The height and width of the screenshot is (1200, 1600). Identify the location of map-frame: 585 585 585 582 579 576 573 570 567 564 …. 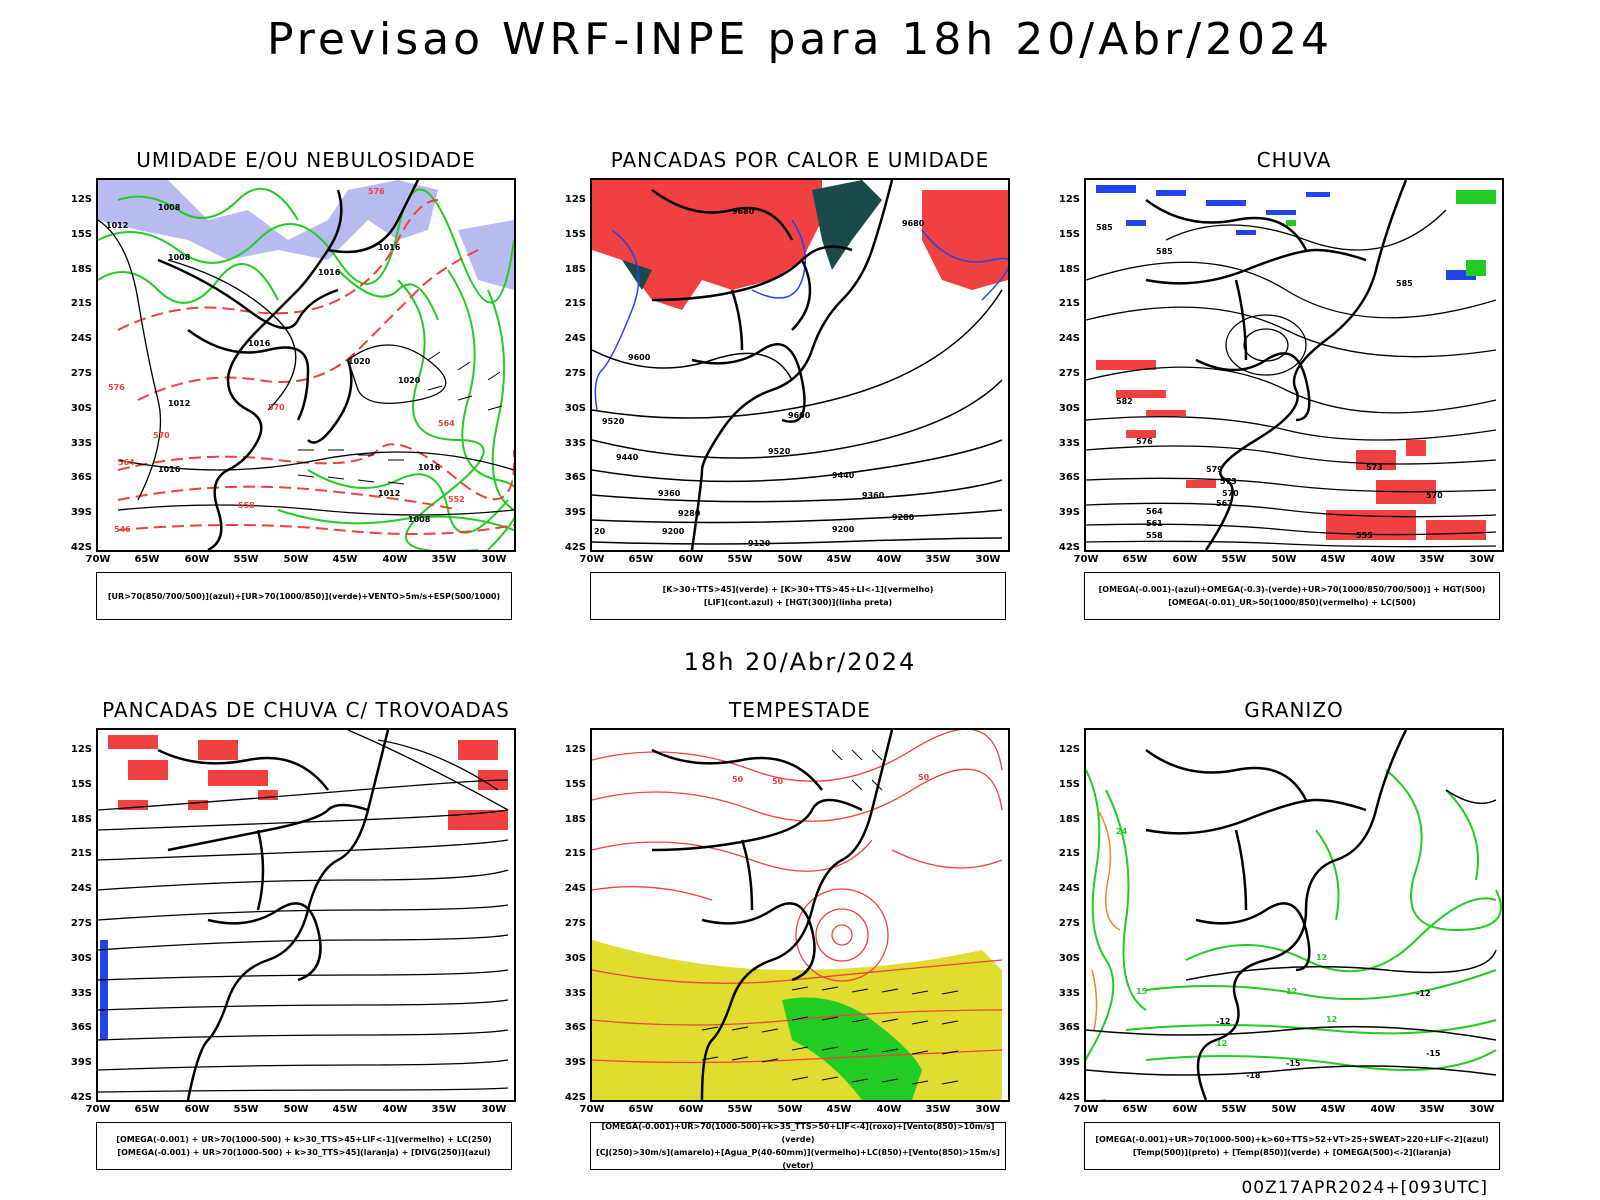
(1294, 365).